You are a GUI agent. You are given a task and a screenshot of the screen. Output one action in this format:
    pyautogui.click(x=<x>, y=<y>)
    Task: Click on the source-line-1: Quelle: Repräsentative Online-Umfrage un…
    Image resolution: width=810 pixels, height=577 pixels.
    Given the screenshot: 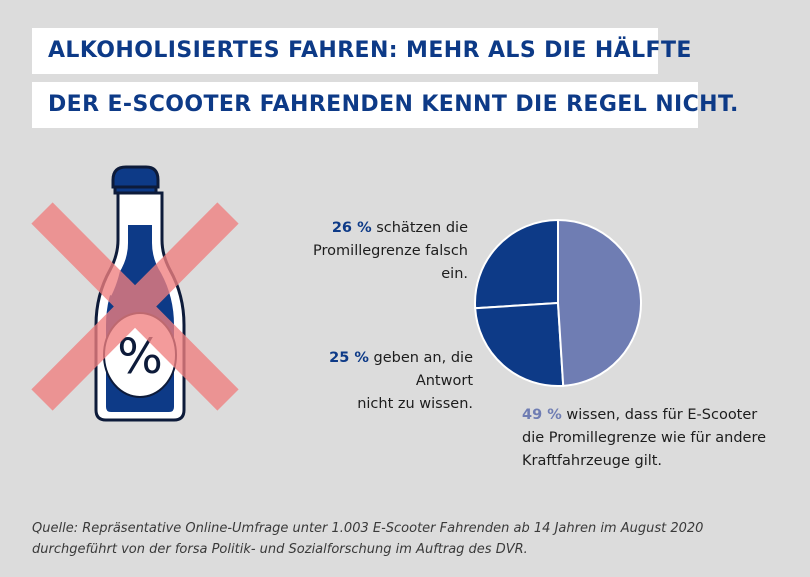 What is the action you would take?
    pyautogui.click(x=368, y=528)
    